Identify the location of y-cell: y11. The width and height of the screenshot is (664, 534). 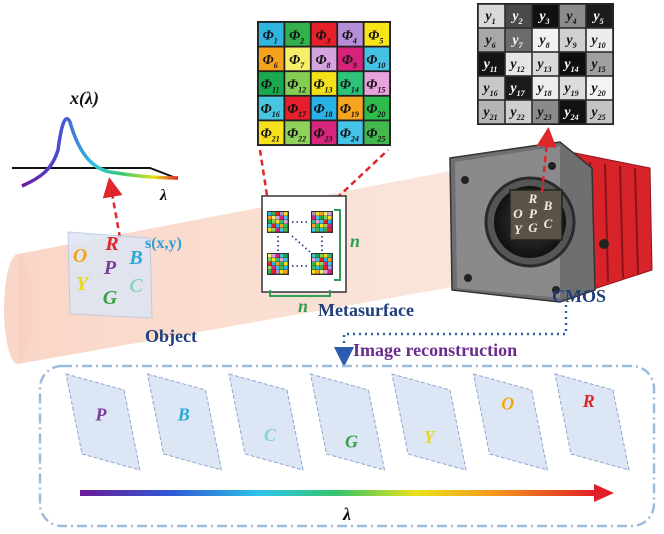
(491, 64).